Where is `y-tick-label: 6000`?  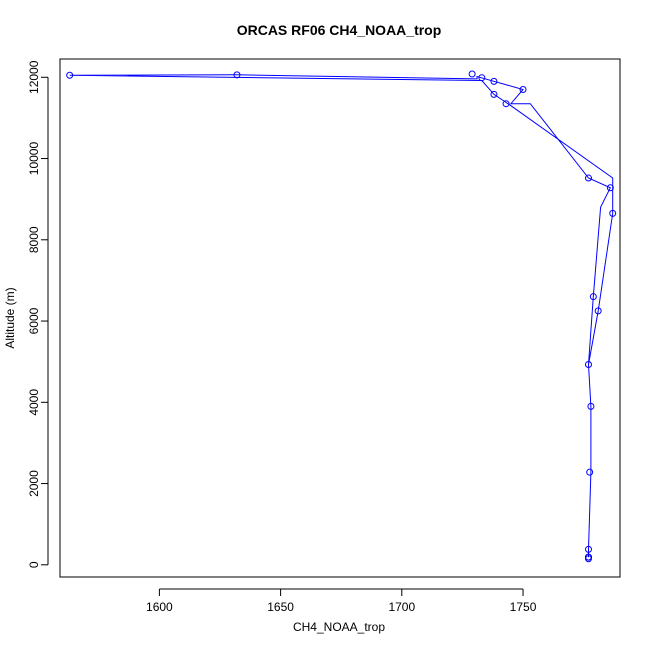 y-tick-label: 6000 is located at coordinates (34, 320).